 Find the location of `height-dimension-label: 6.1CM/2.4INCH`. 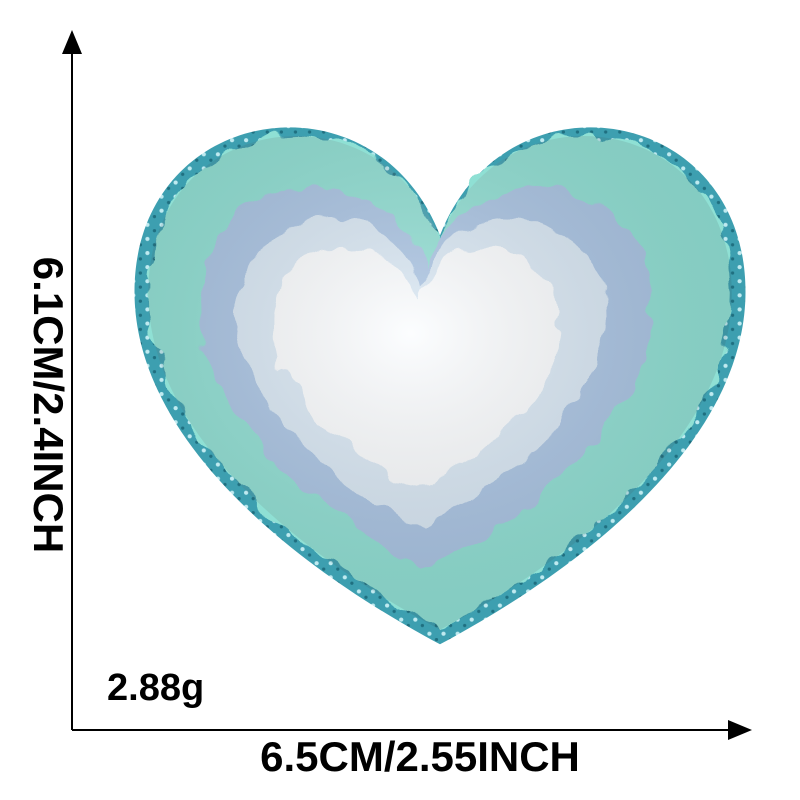

height-dimension-label: 6.1CM/2.4INCH is located at coordinates (48, 405).